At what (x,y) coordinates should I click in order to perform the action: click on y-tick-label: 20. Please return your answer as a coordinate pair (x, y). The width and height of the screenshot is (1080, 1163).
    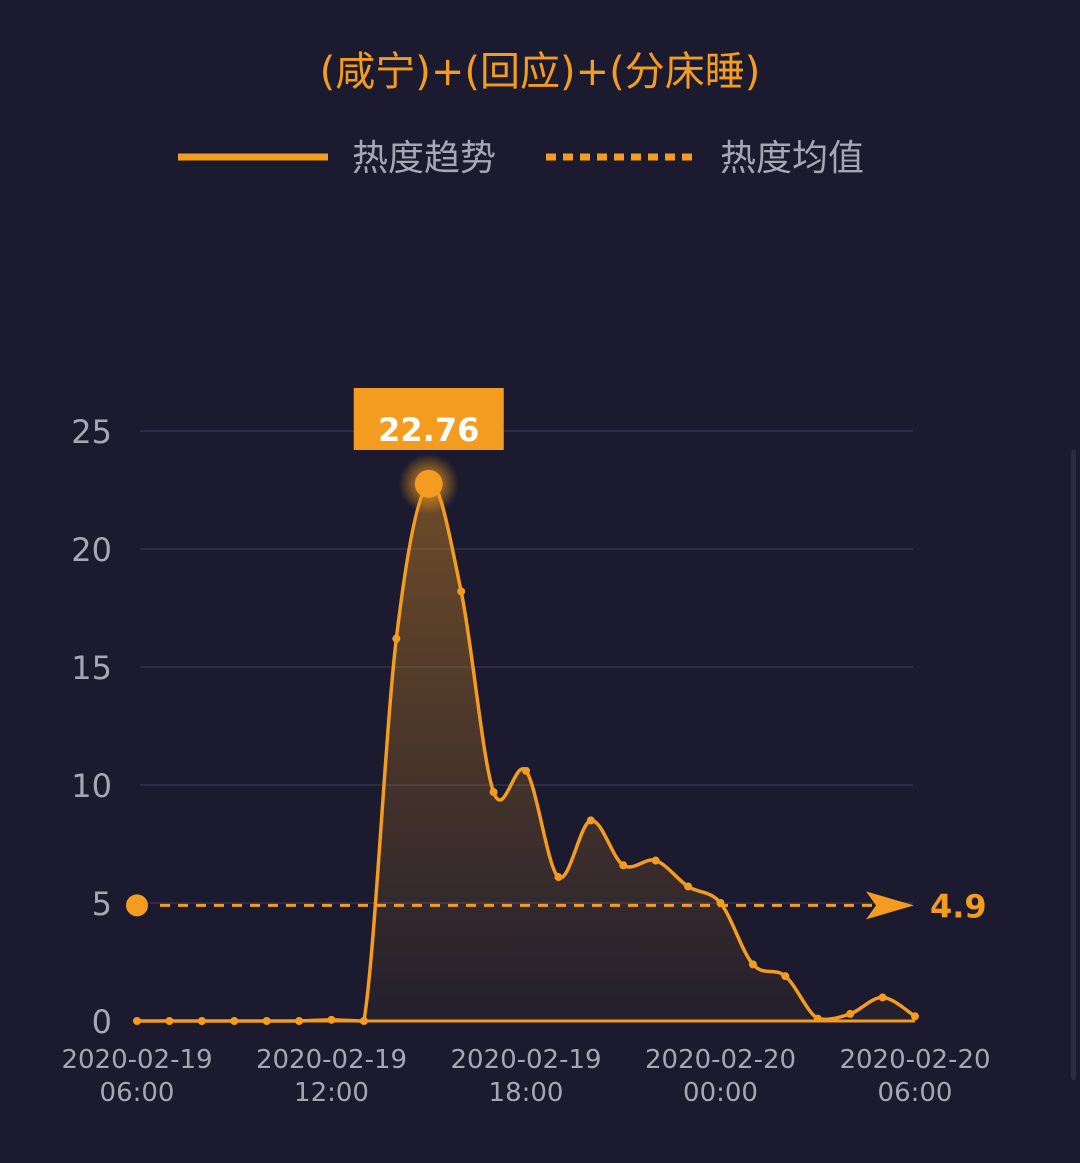
    Looking at the image, I should click on (91, 550).